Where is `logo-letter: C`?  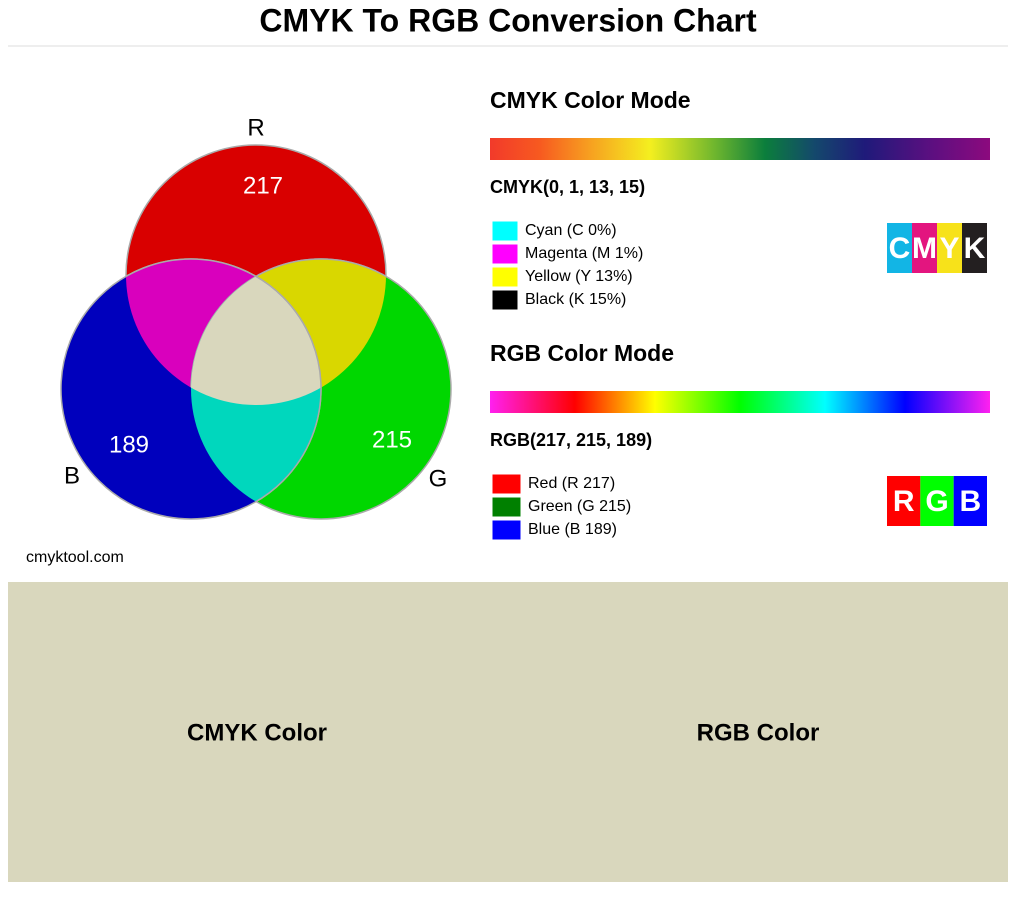 logo-letter: C is located at coordinates (900, 248).